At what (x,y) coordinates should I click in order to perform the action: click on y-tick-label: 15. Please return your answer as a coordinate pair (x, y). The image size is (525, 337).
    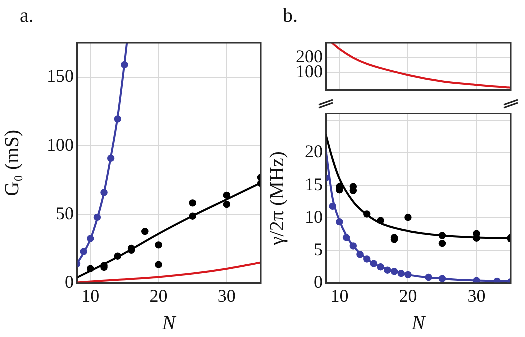
    Looking at the image, I should click on (314, 184).